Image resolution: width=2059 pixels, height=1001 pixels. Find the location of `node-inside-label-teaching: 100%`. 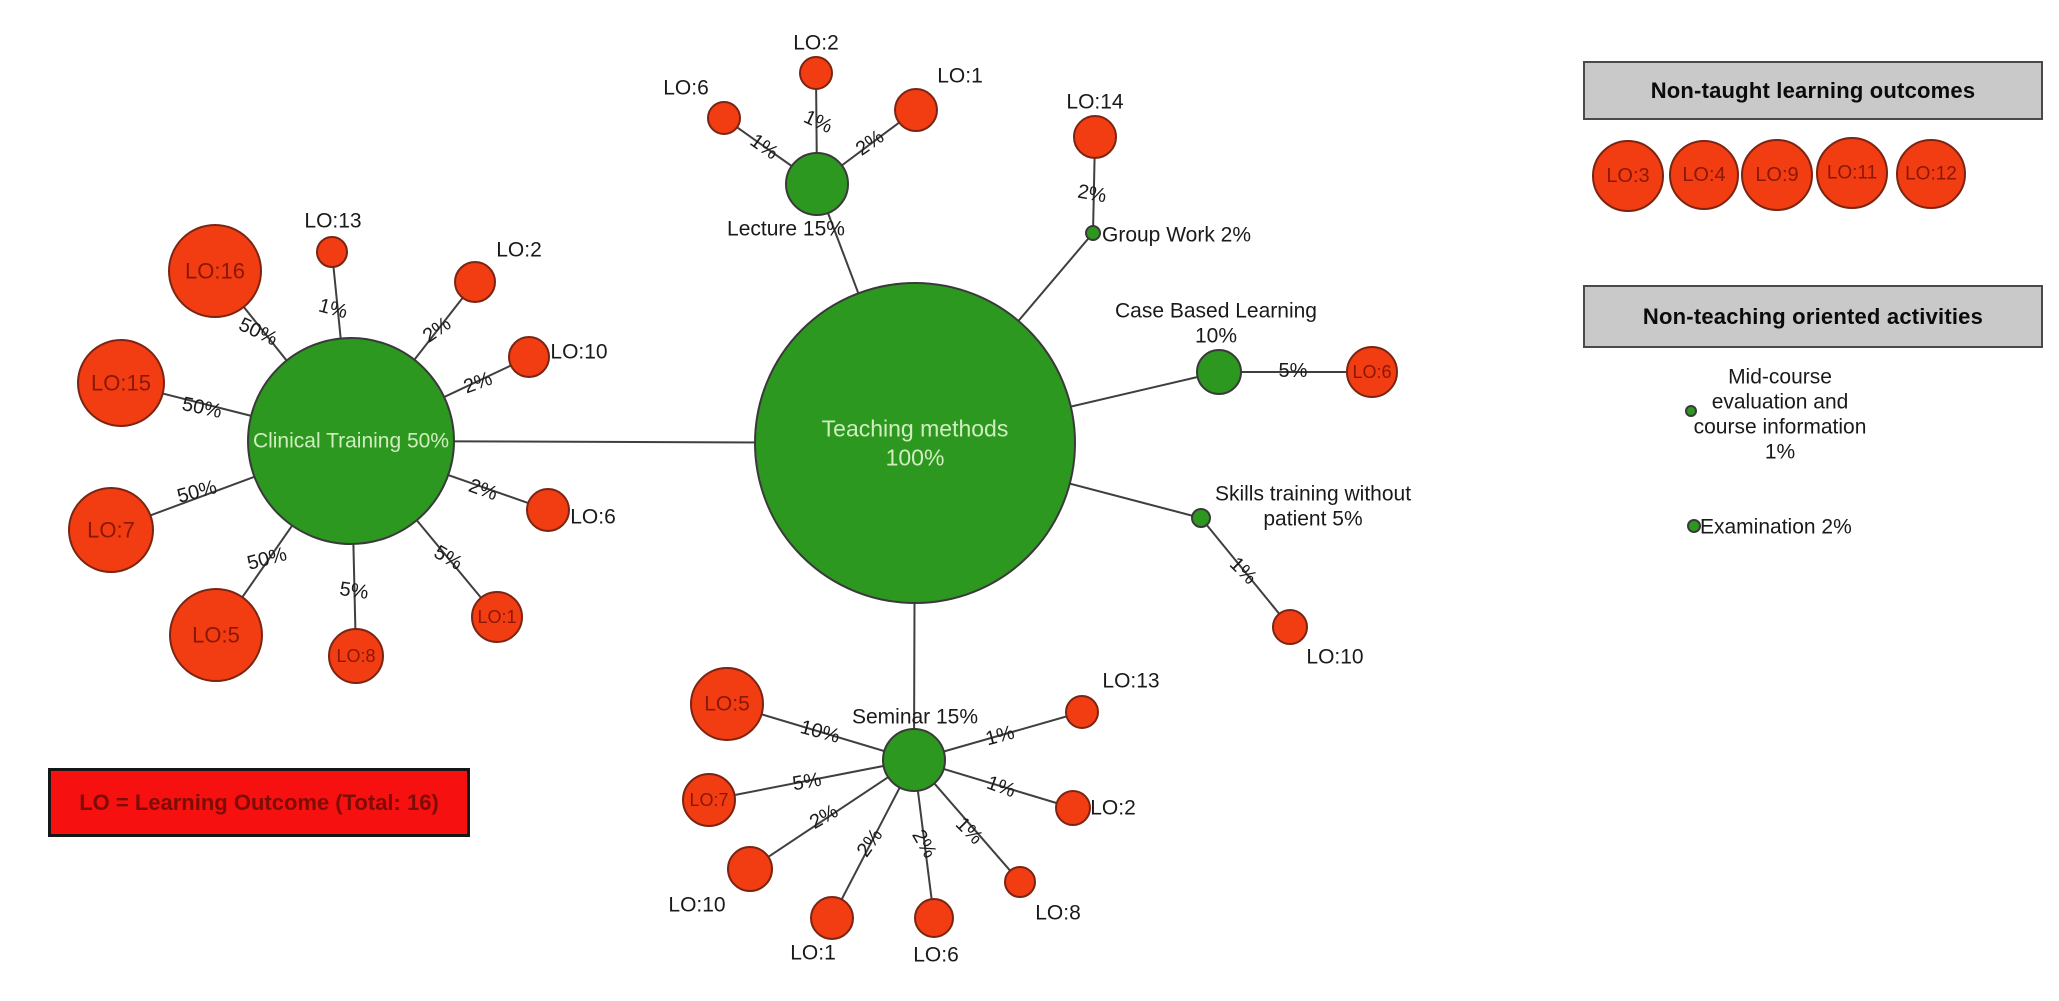

node-inside-label-teaching: 100% is located at coordinates (915, 458).